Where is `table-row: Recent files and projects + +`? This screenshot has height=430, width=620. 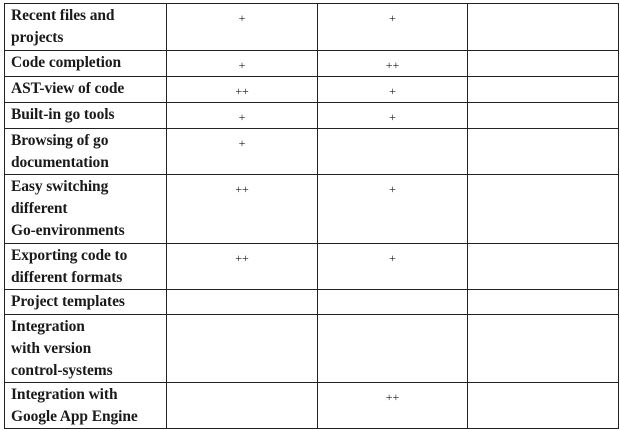 table-row: Recent files and projects + + is located at coordinates (311, 27).